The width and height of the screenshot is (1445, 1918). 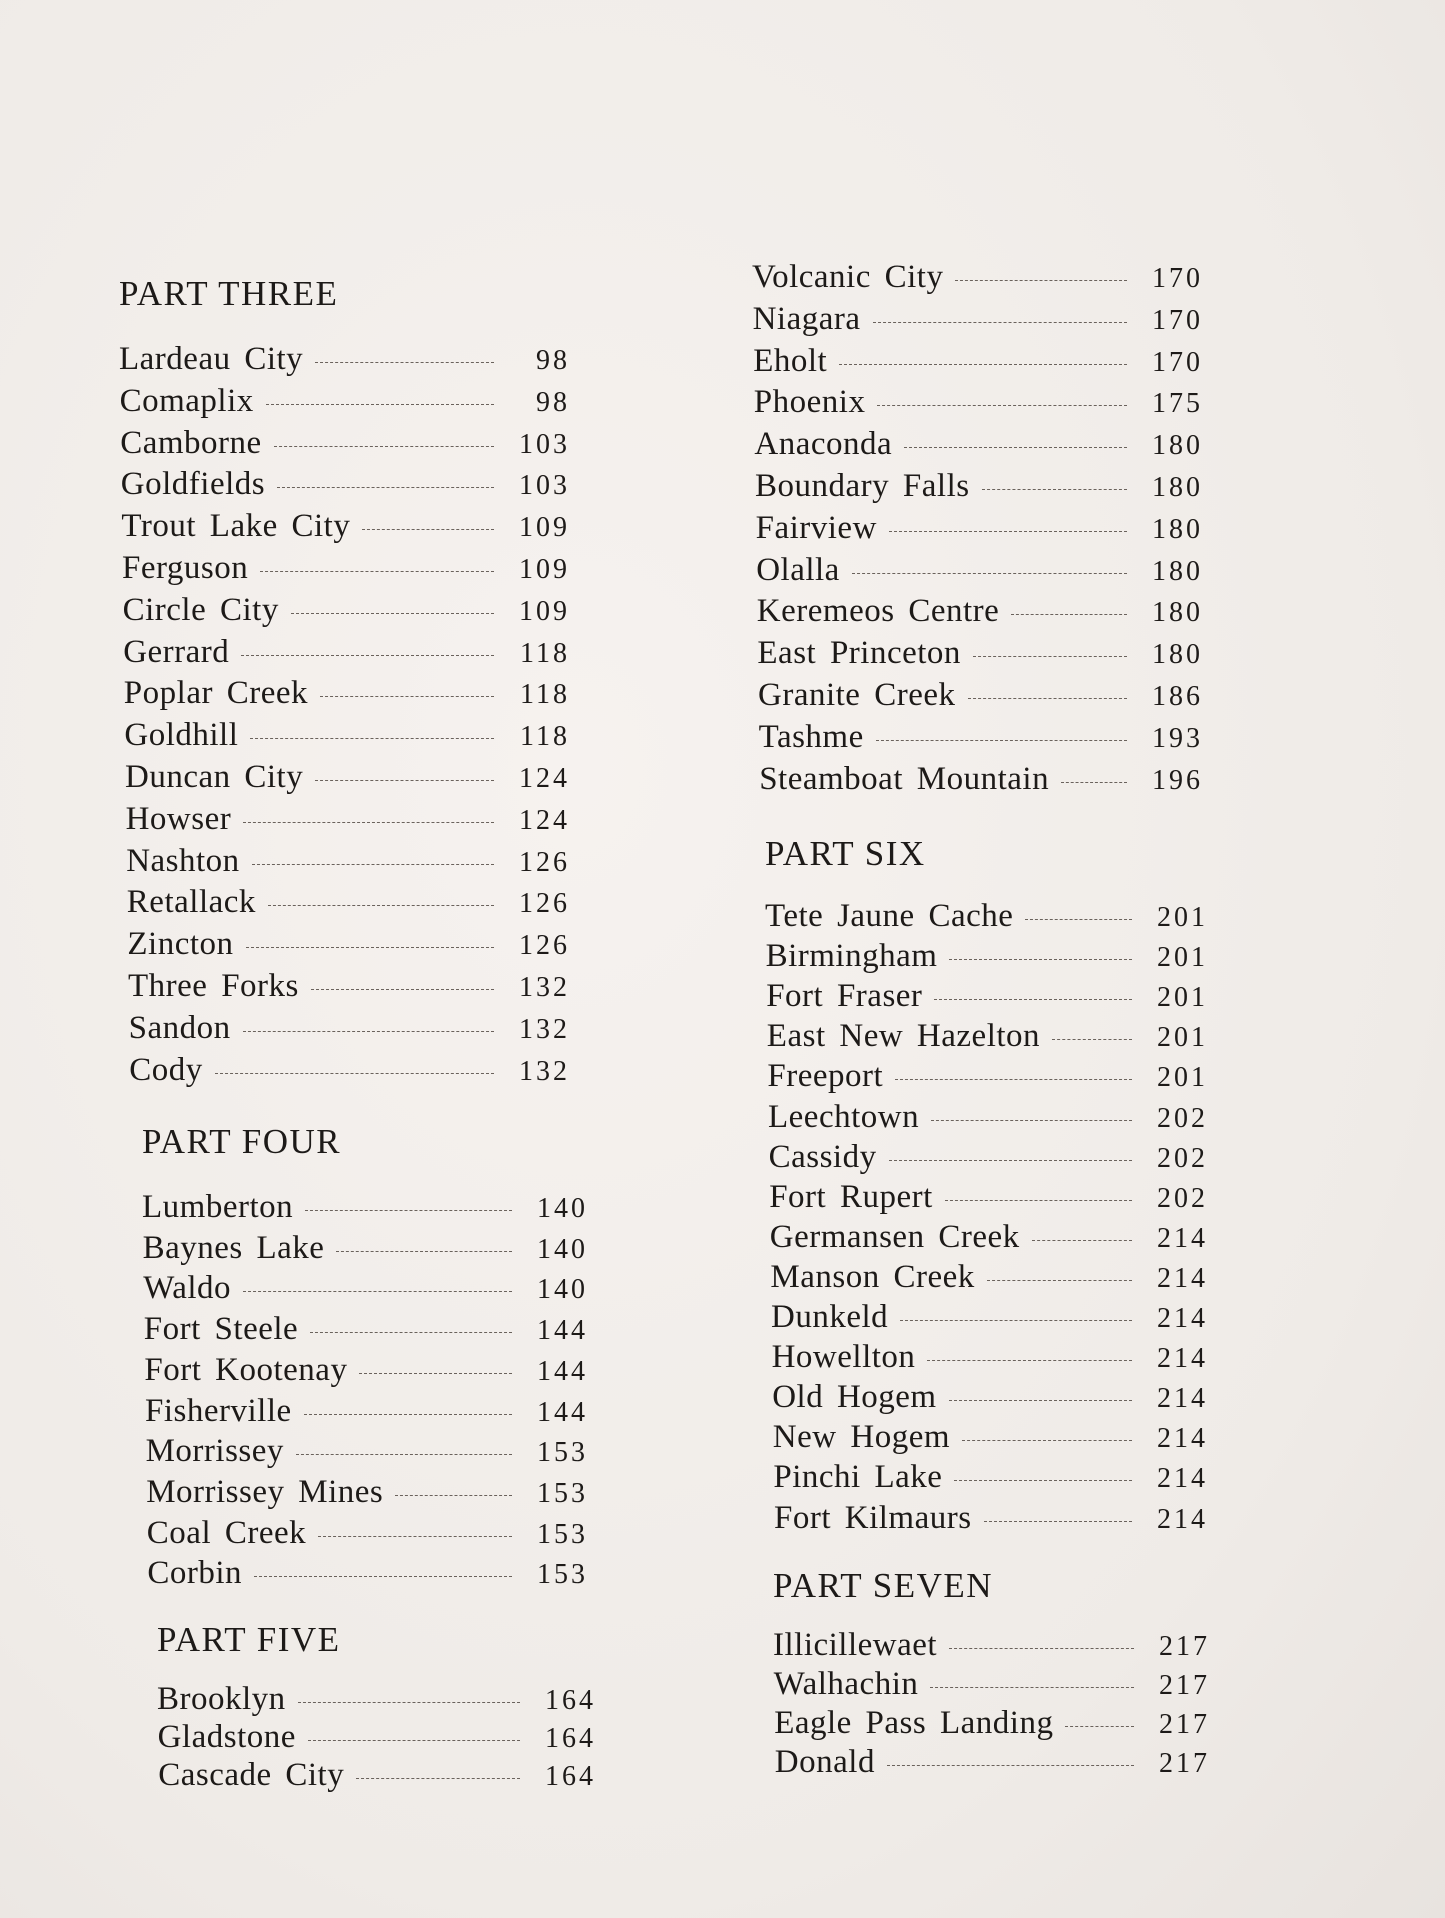 What do you see at coordinates (226, 1737) in the screenshot?
I see `entry-name: Gladstone` at bounding box center [226, 1737].